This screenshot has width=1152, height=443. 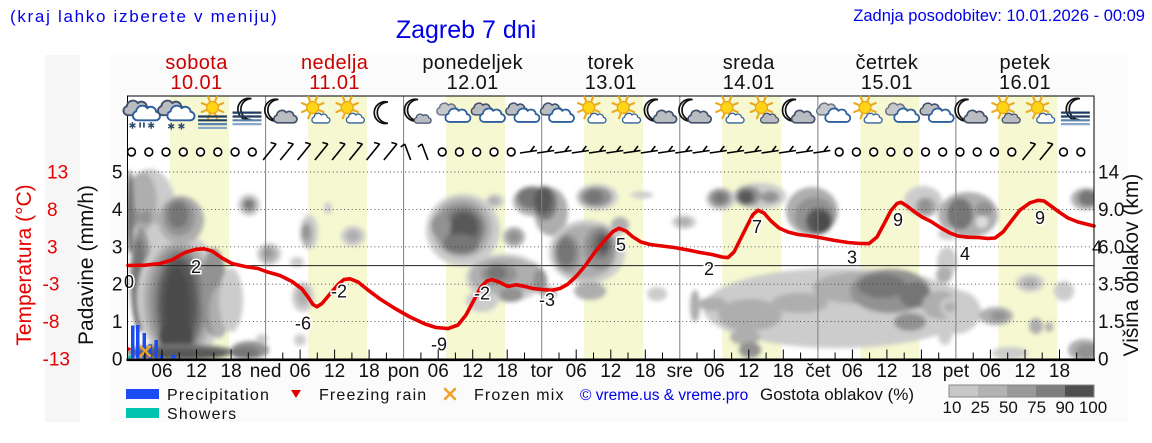 What do you see at coordinates (196, 63) in the screenshot?
I see `svg-text: sobota` at bounding box center [196, 63].